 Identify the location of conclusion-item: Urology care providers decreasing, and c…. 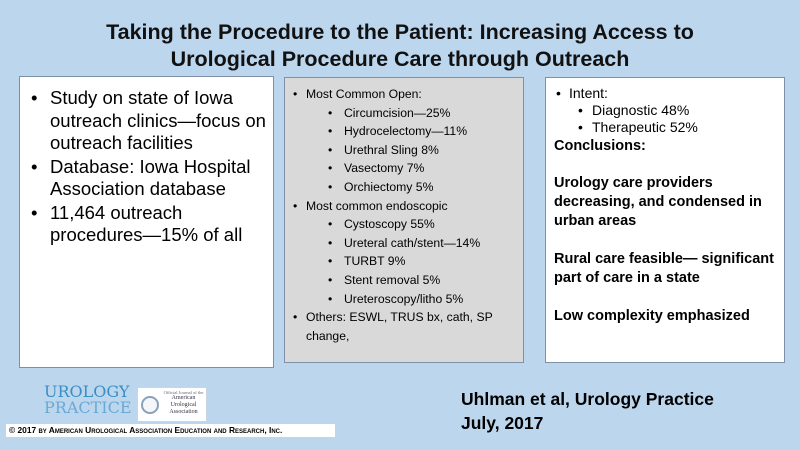
(658, 202).